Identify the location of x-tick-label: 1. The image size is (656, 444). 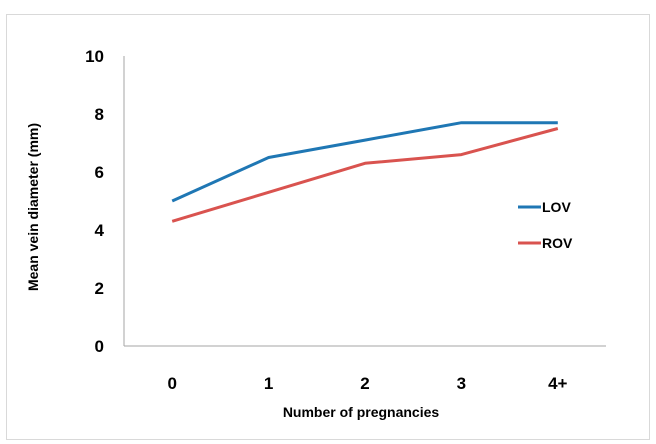
(268, 383).